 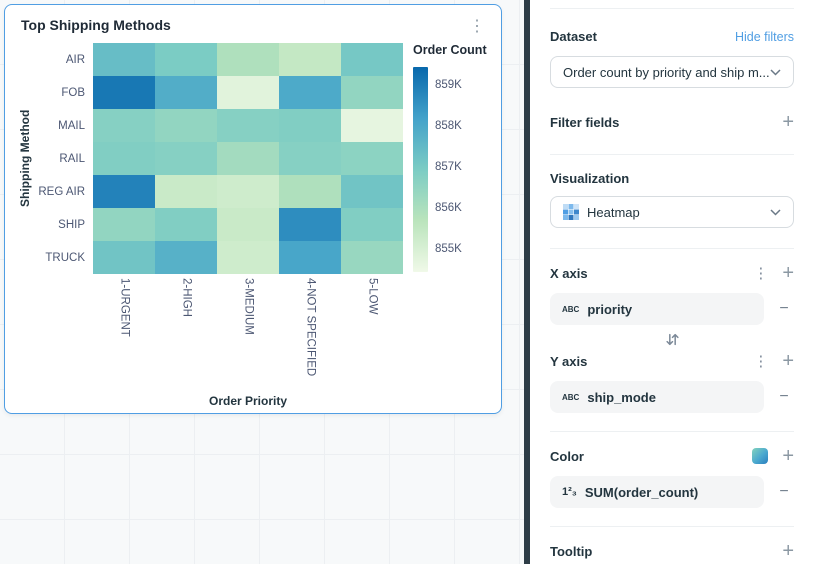 What do you see at coordinates (672, 339) in the screenshot?
I see `swap-axes-icon` at bounding box center [672, 339].